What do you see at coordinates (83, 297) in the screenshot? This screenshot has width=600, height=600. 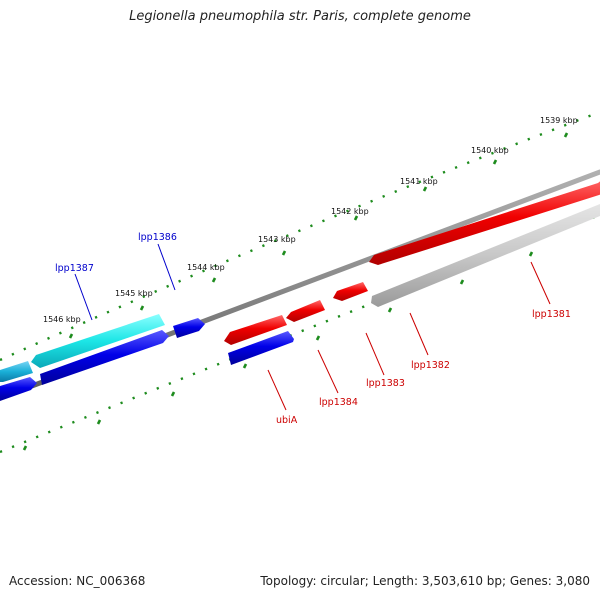 I see `leader-lpp1387` at bounding box center [83, 297].